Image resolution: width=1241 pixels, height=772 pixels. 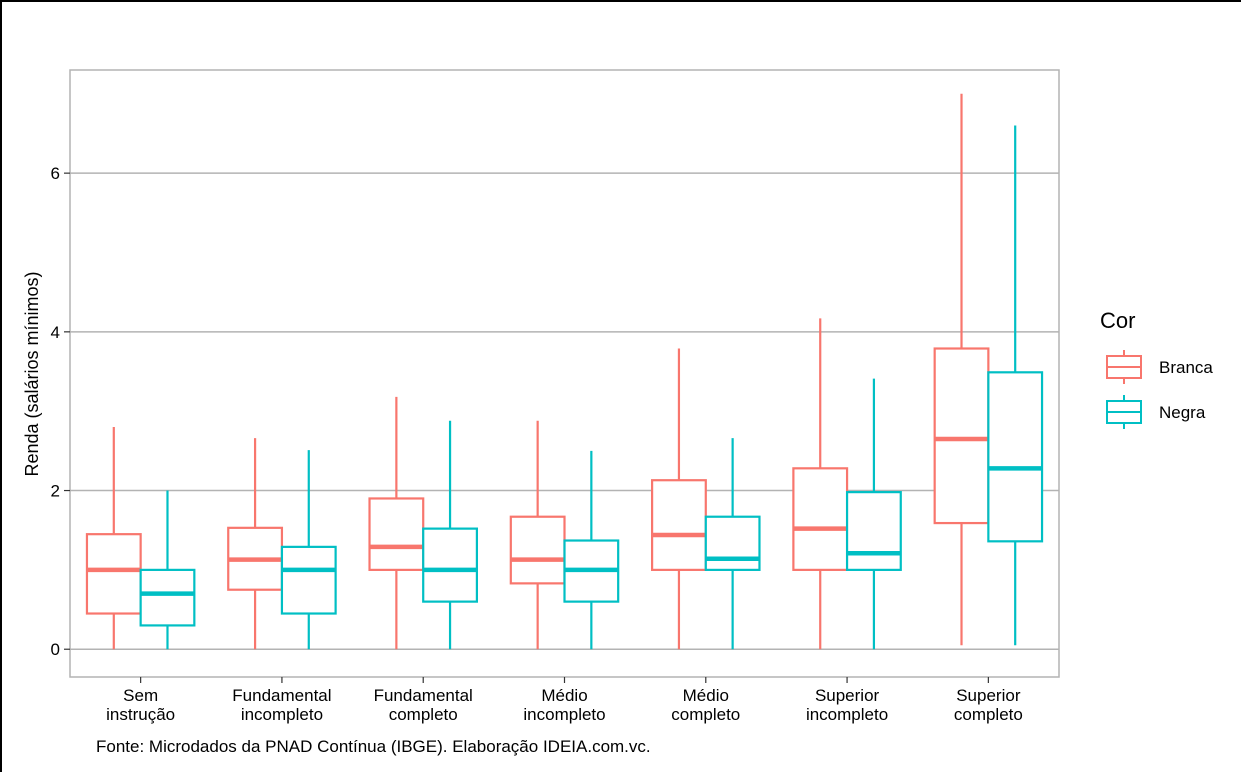 What do you see at coordinates (60, 411) in the screenshot?
I see `y-axis-ticks: 0 2 4 6` at bounding box center [60, 411].